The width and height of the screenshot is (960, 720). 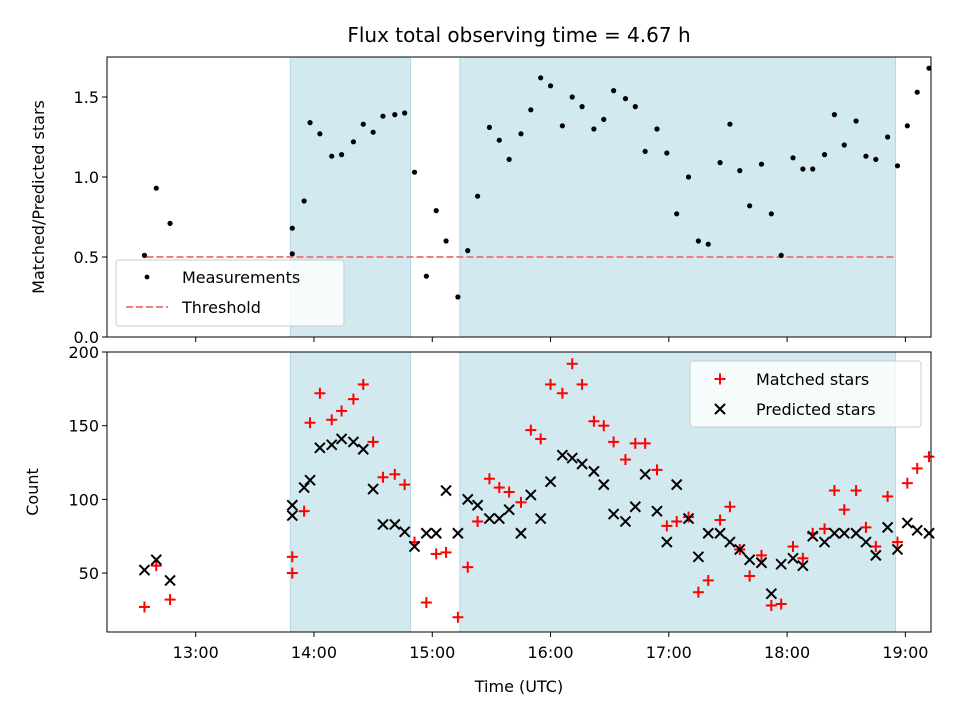 I want to click on legend-matched-label: Matched stars, so click(x=812, y=379).